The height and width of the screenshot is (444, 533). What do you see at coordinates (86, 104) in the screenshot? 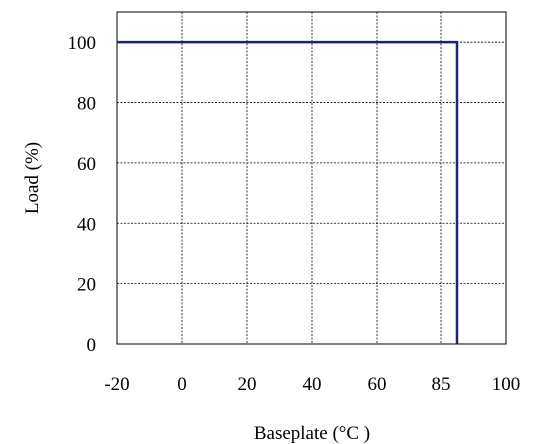
I see `y-tick-label: 80` at bounding box center [86, 104].